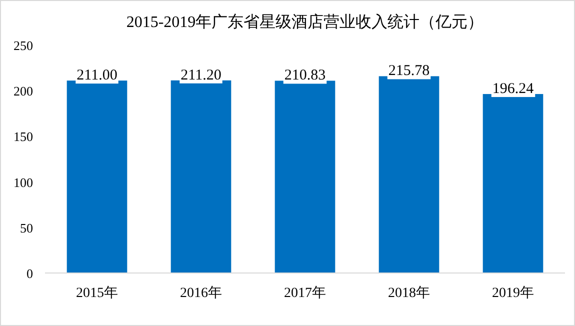 The image size is (575, 326). I want to click on data-label: 196.24, so click(513, 89).